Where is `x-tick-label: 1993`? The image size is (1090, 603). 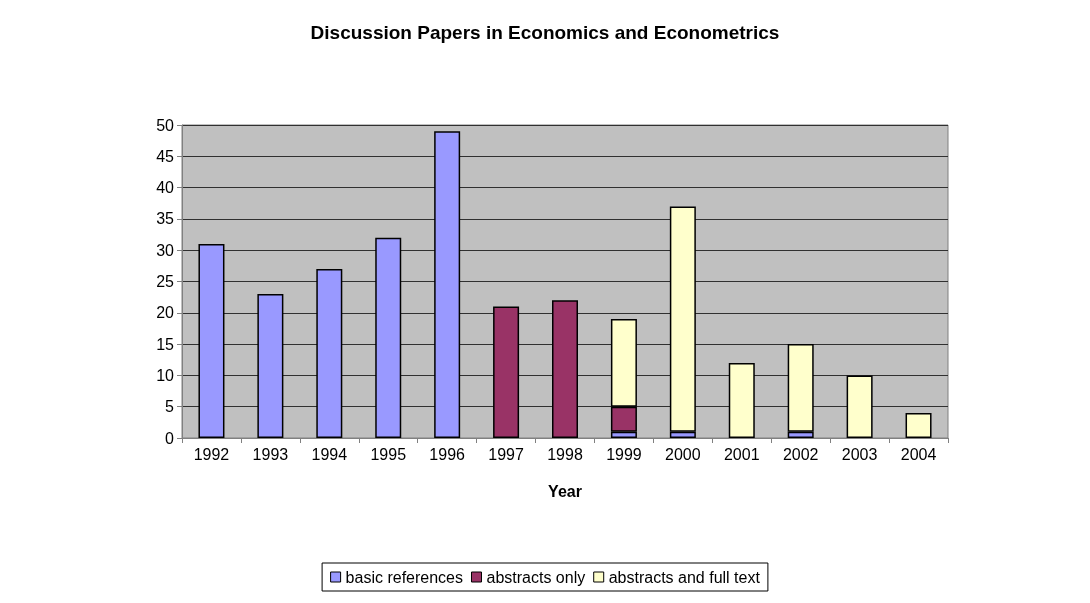 x-tick-label: 1993 is located at coordinates (270, 454).